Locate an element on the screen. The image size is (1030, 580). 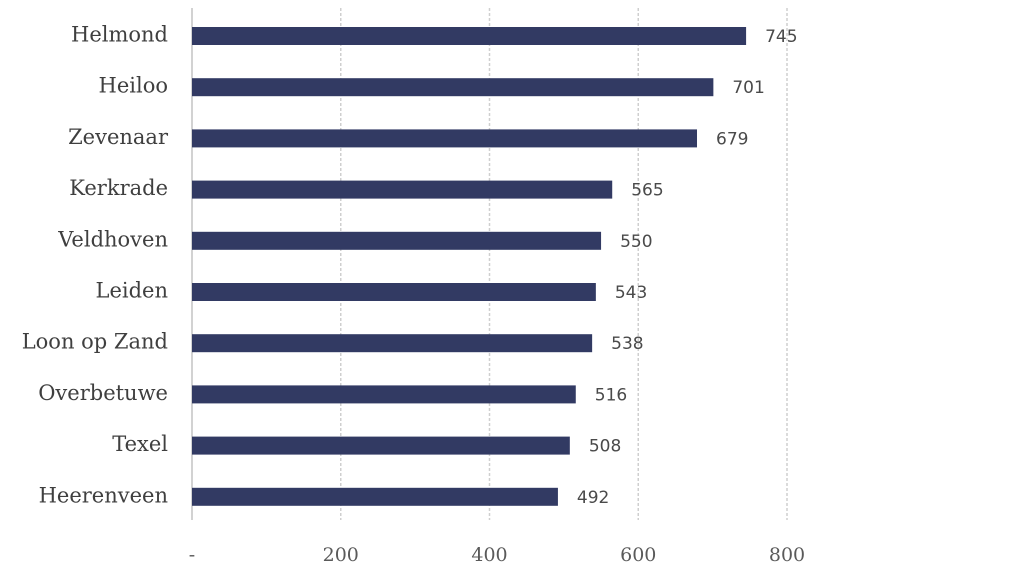
data-label: 516 is located at coordinates (611, 395).